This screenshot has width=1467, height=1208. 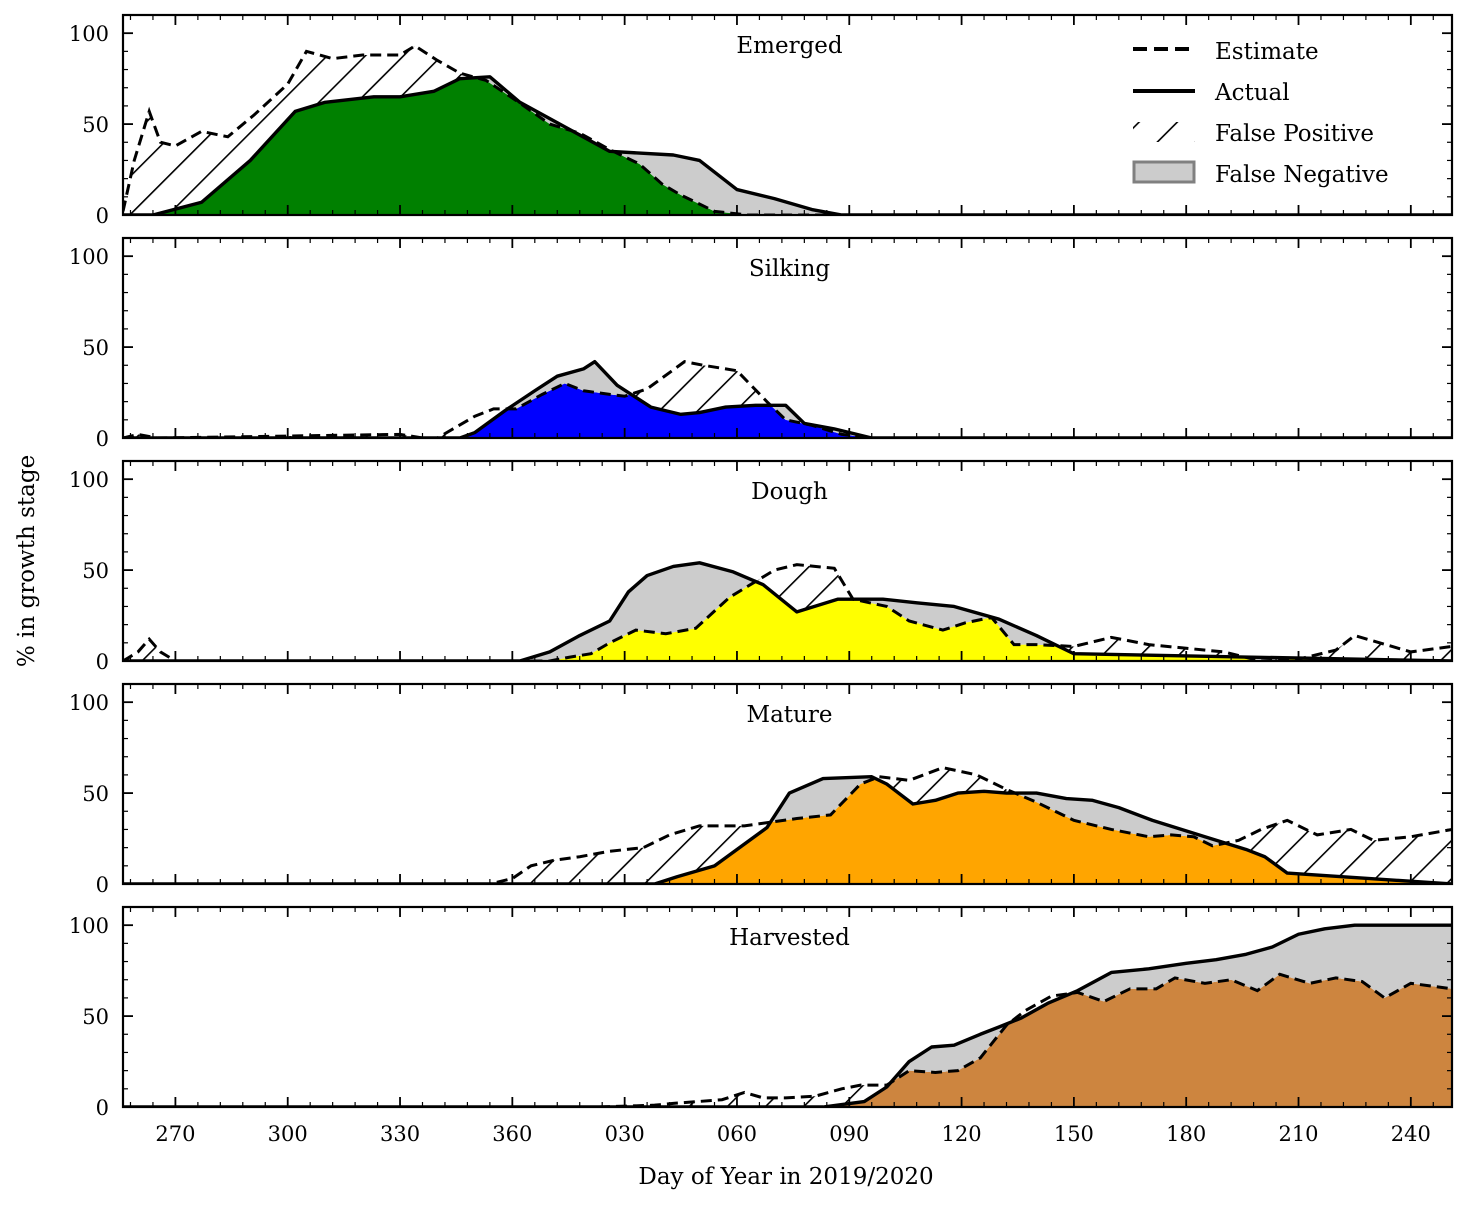 What do you see at coordinates (1074, 1134) in the screenshot?
I see `x-tick-label: 150` at bounding box center [1074, 1134].